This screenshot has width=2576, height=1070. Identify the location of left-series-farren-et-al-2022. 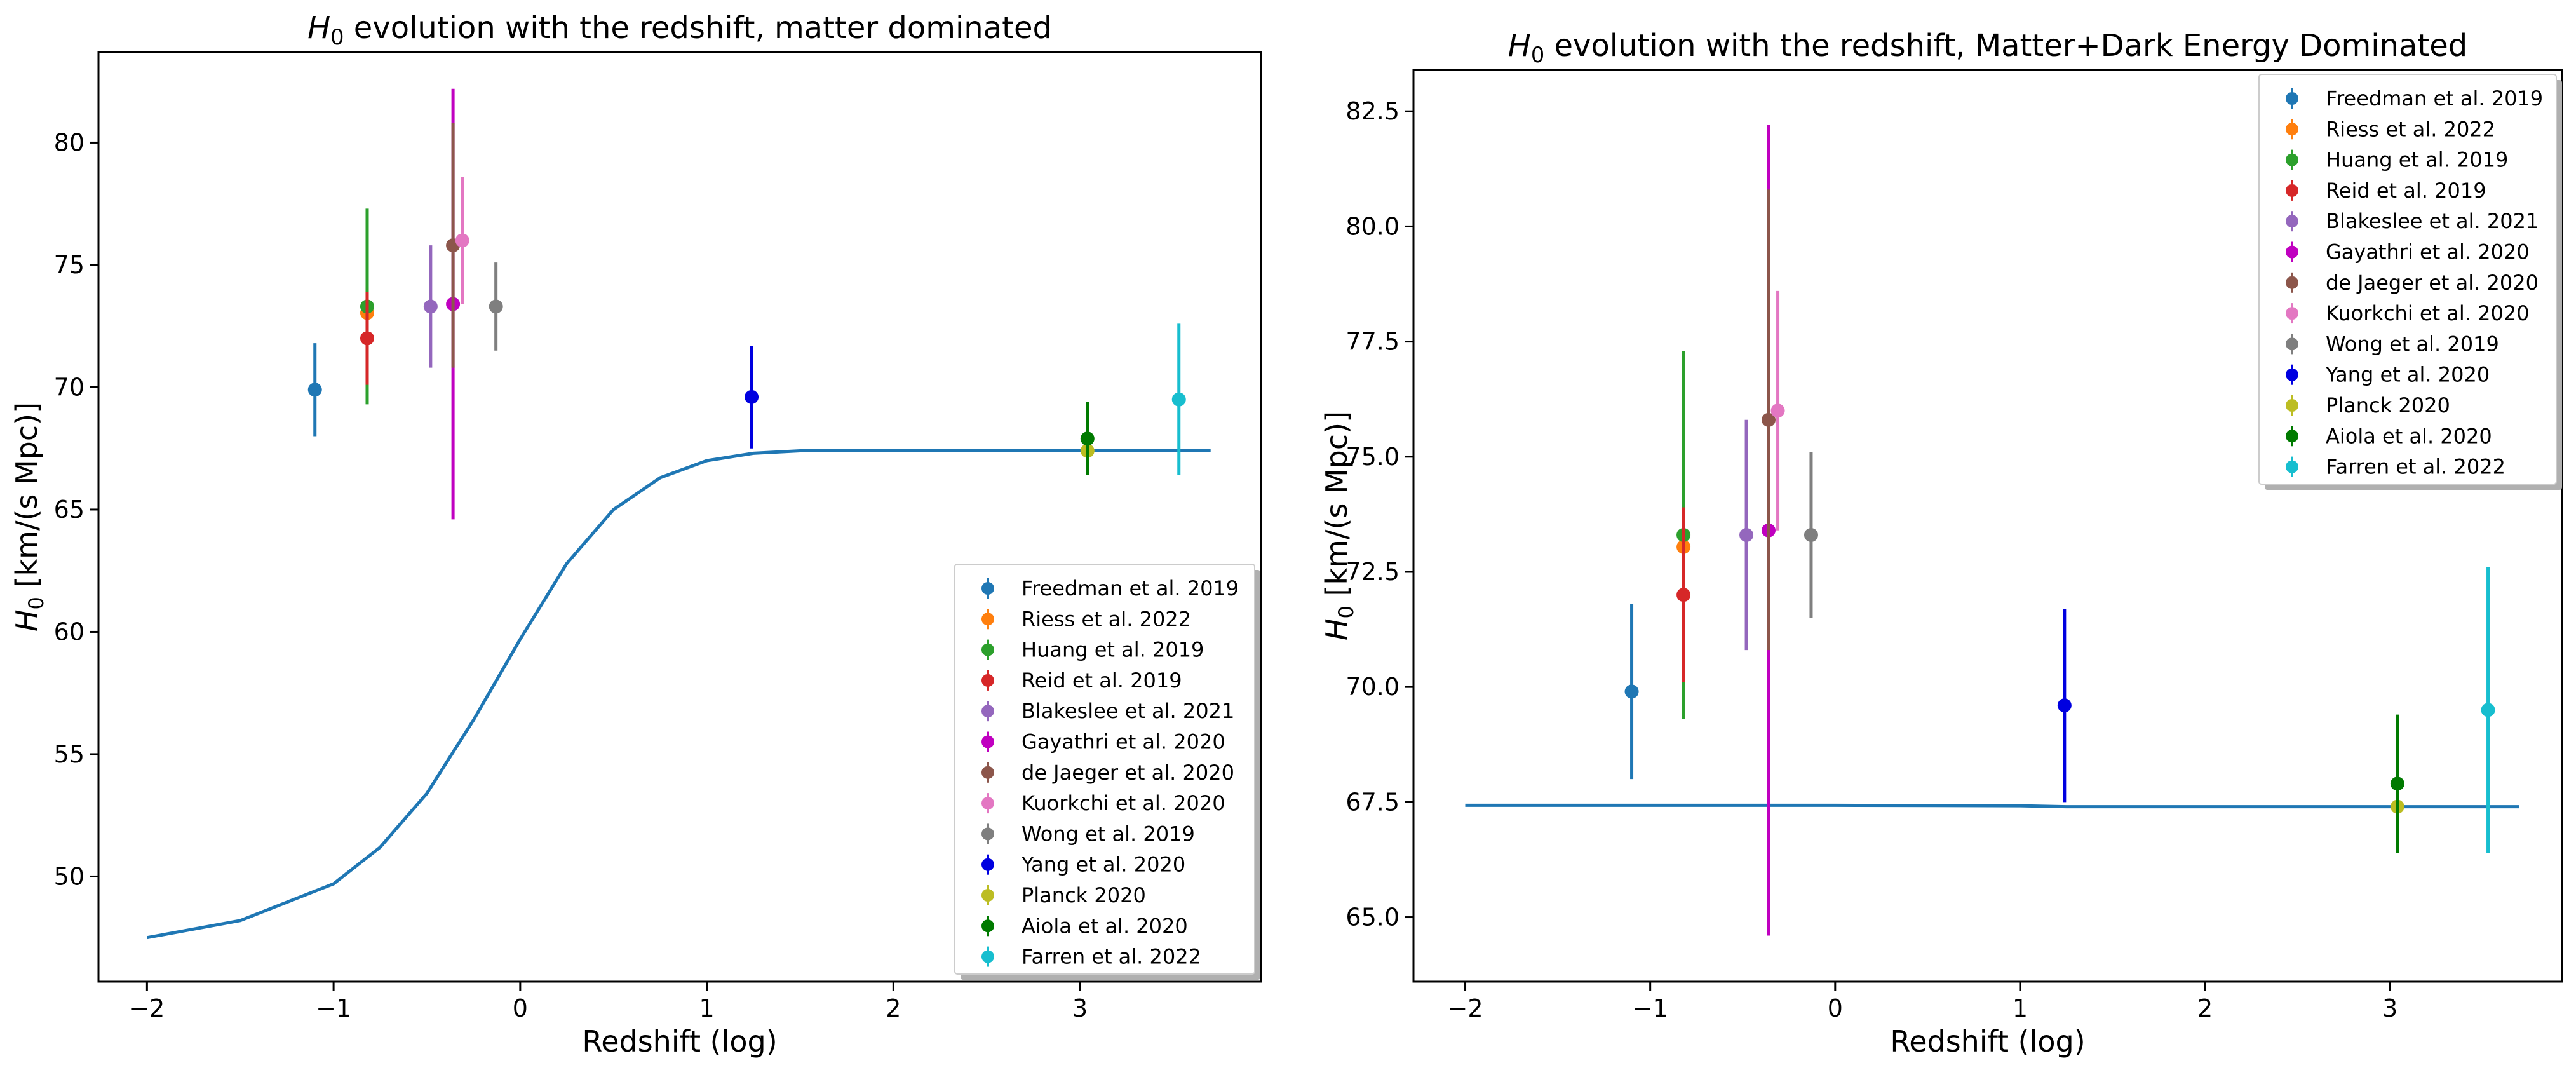
(1178, 400).